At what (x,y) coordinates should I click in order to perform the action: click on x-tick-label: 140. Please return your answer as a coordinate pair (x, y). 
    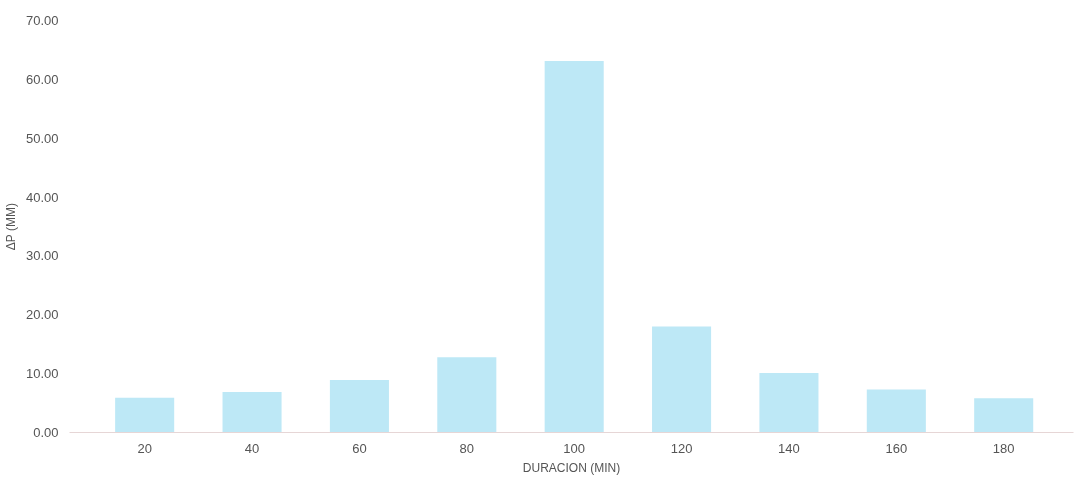
    Looking at the image, I should click on (789, 448).